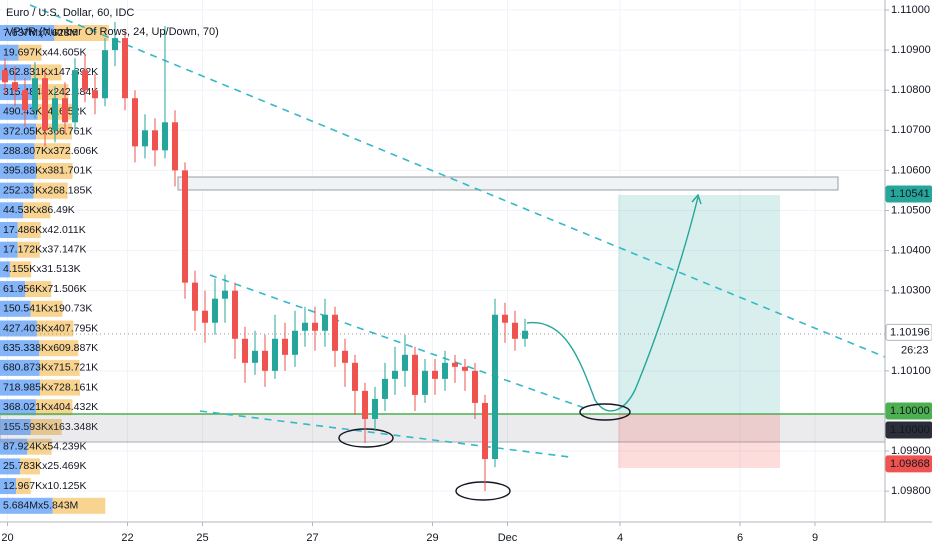  I want to click on y-tick-label: 1.10300, so click(911, 291).